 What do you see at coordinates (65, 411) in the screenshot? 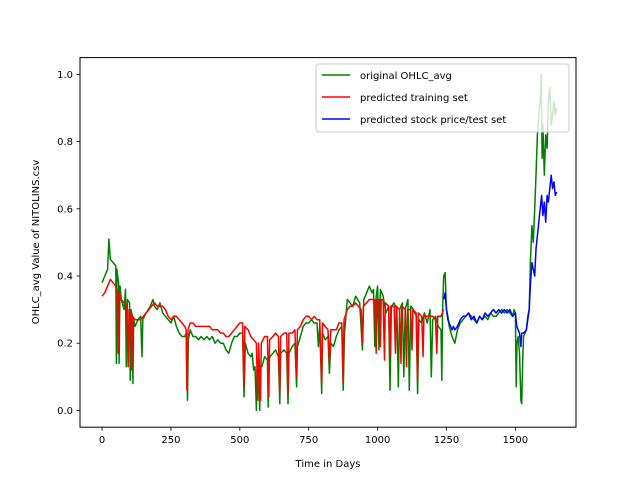
I see `y-tick-label: 0.0` at bounding box center [65, 411].